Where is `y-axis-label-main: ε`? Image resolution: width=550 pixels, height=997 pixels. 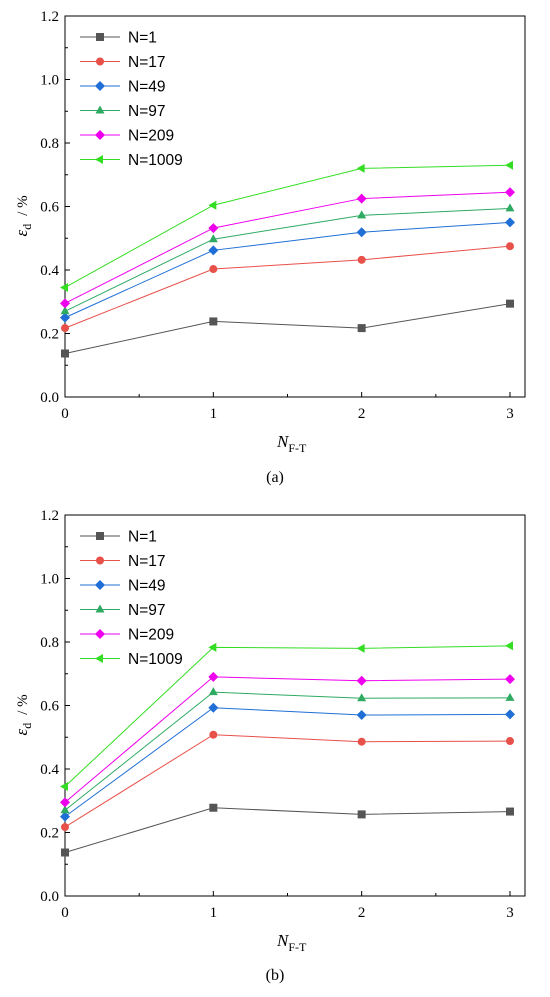 y-axis-label-main: ε is located at coordinates (21, 732).